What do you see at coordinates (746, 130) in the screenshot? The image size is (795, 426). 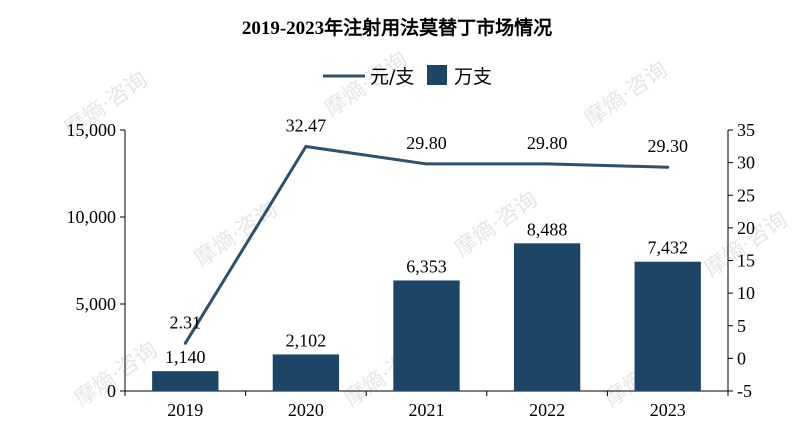 I see `y-right-tick-label: 35` at bounding box center [746, 130].